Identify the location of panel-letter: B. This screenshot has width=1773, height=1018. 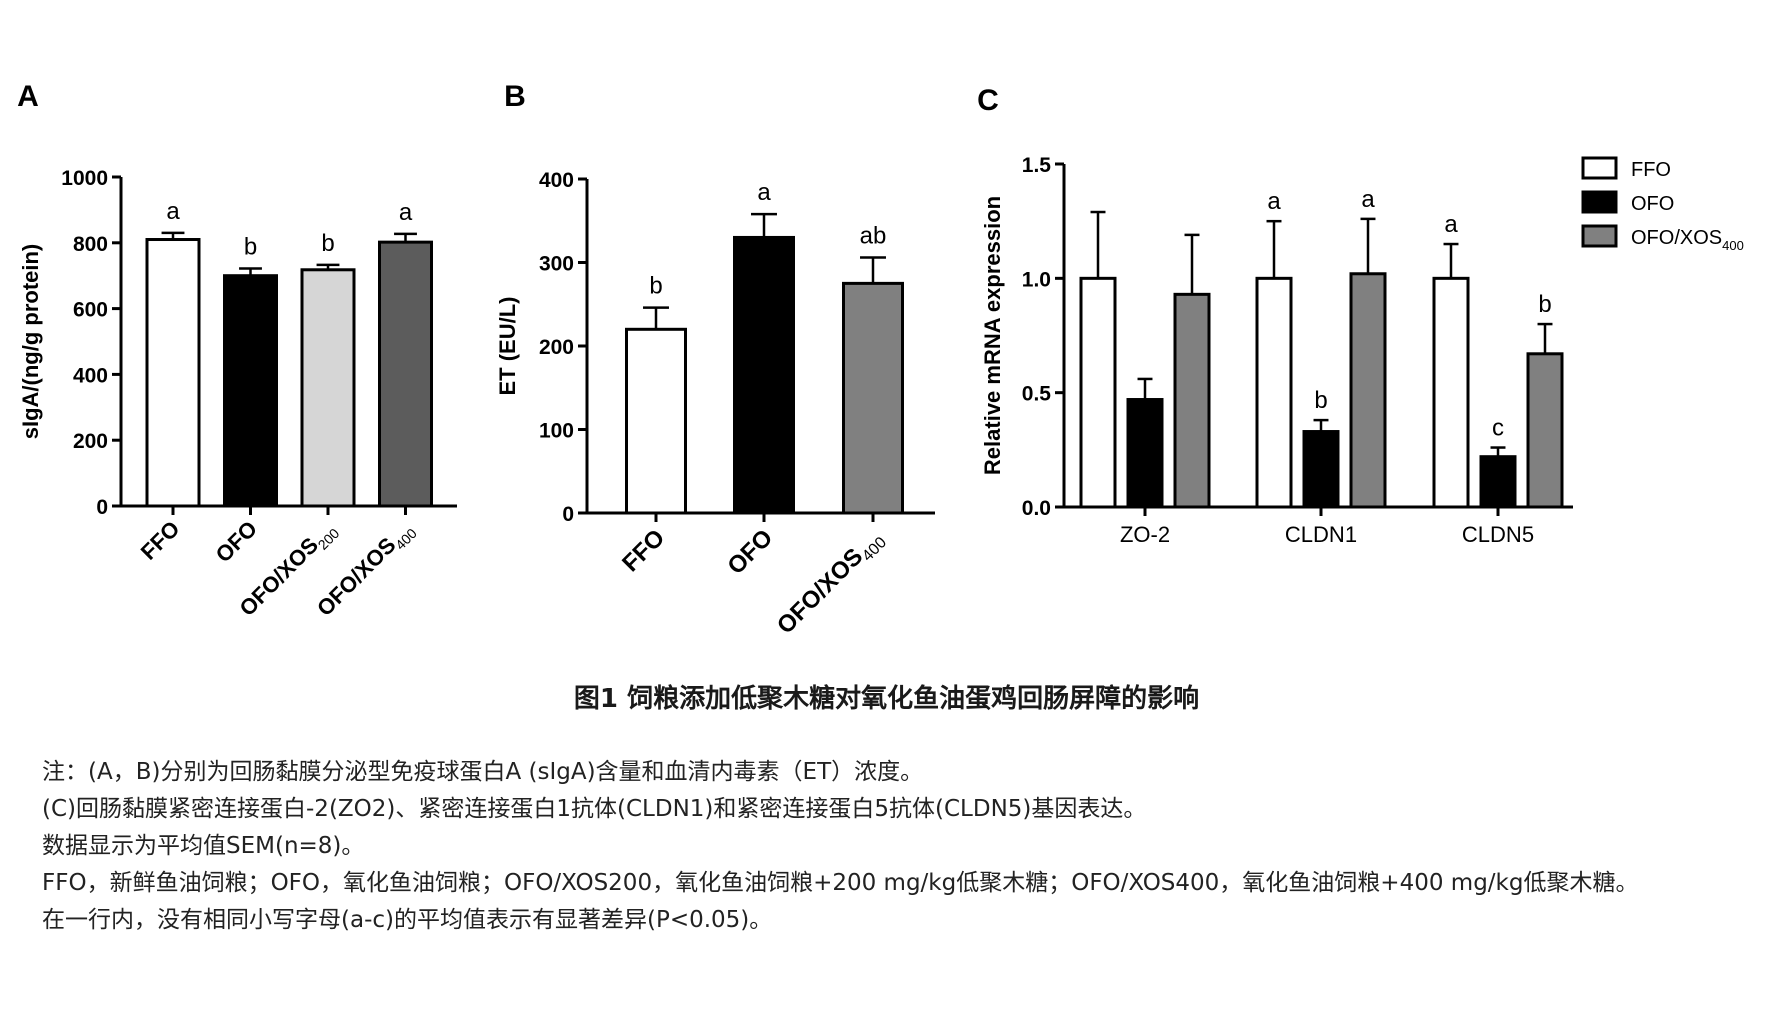
(515, 96).